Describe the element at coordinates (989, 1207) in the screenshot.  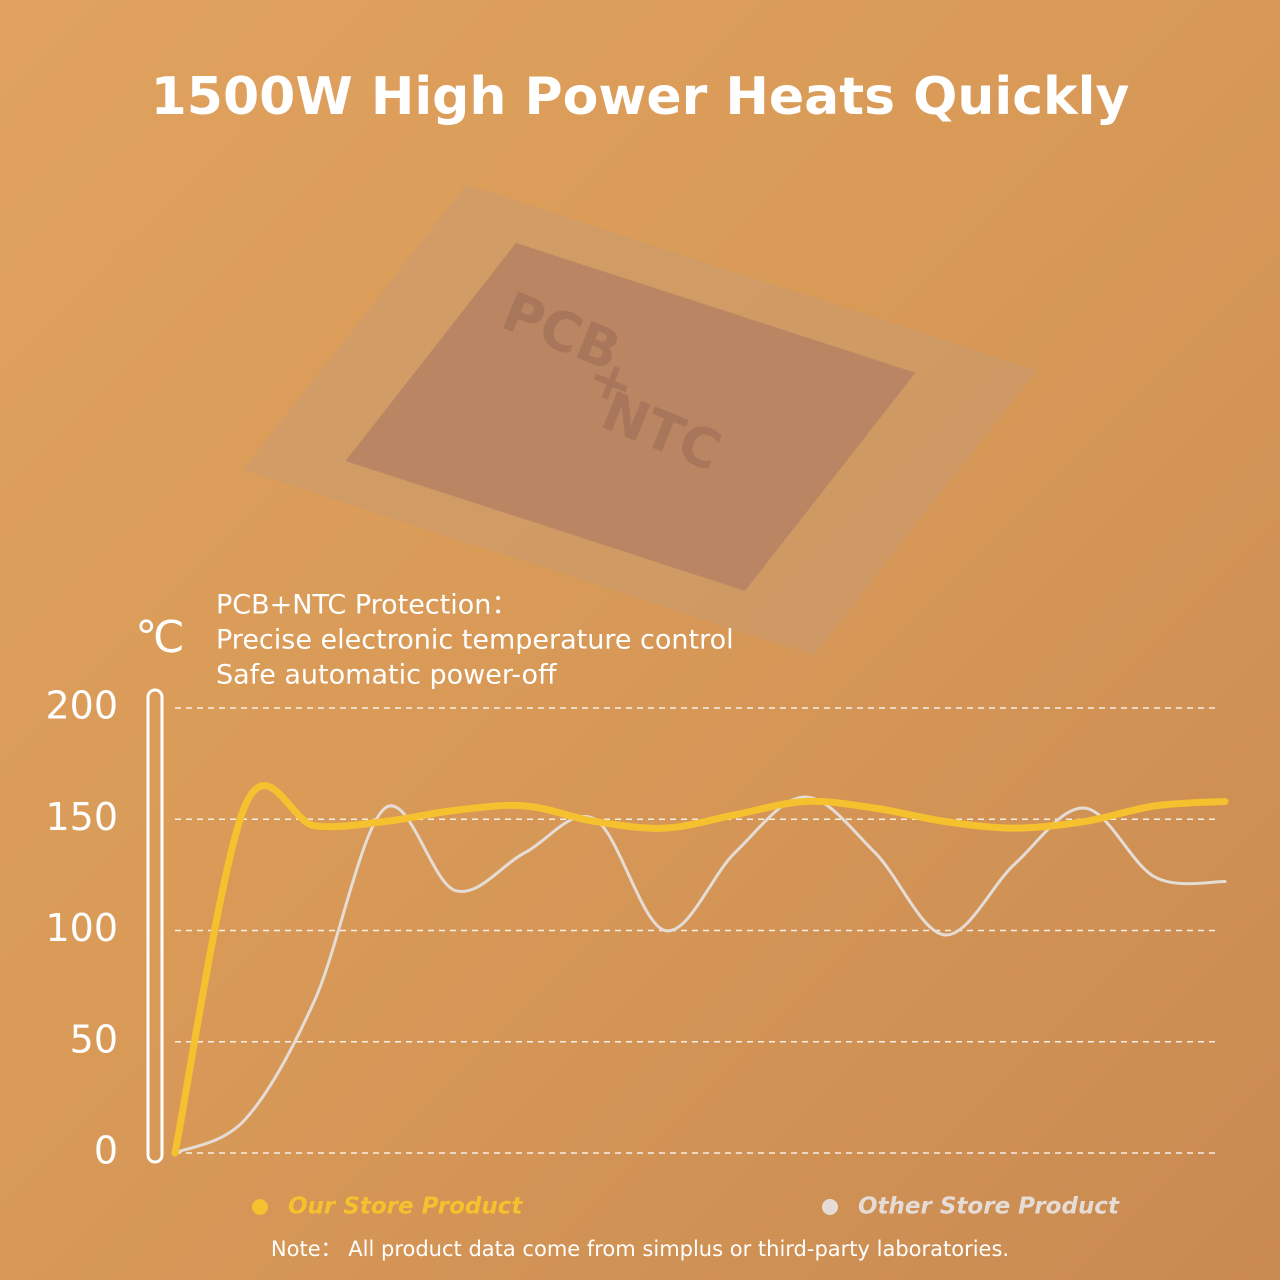
I see `legend-label: Other Store Product` at that location.